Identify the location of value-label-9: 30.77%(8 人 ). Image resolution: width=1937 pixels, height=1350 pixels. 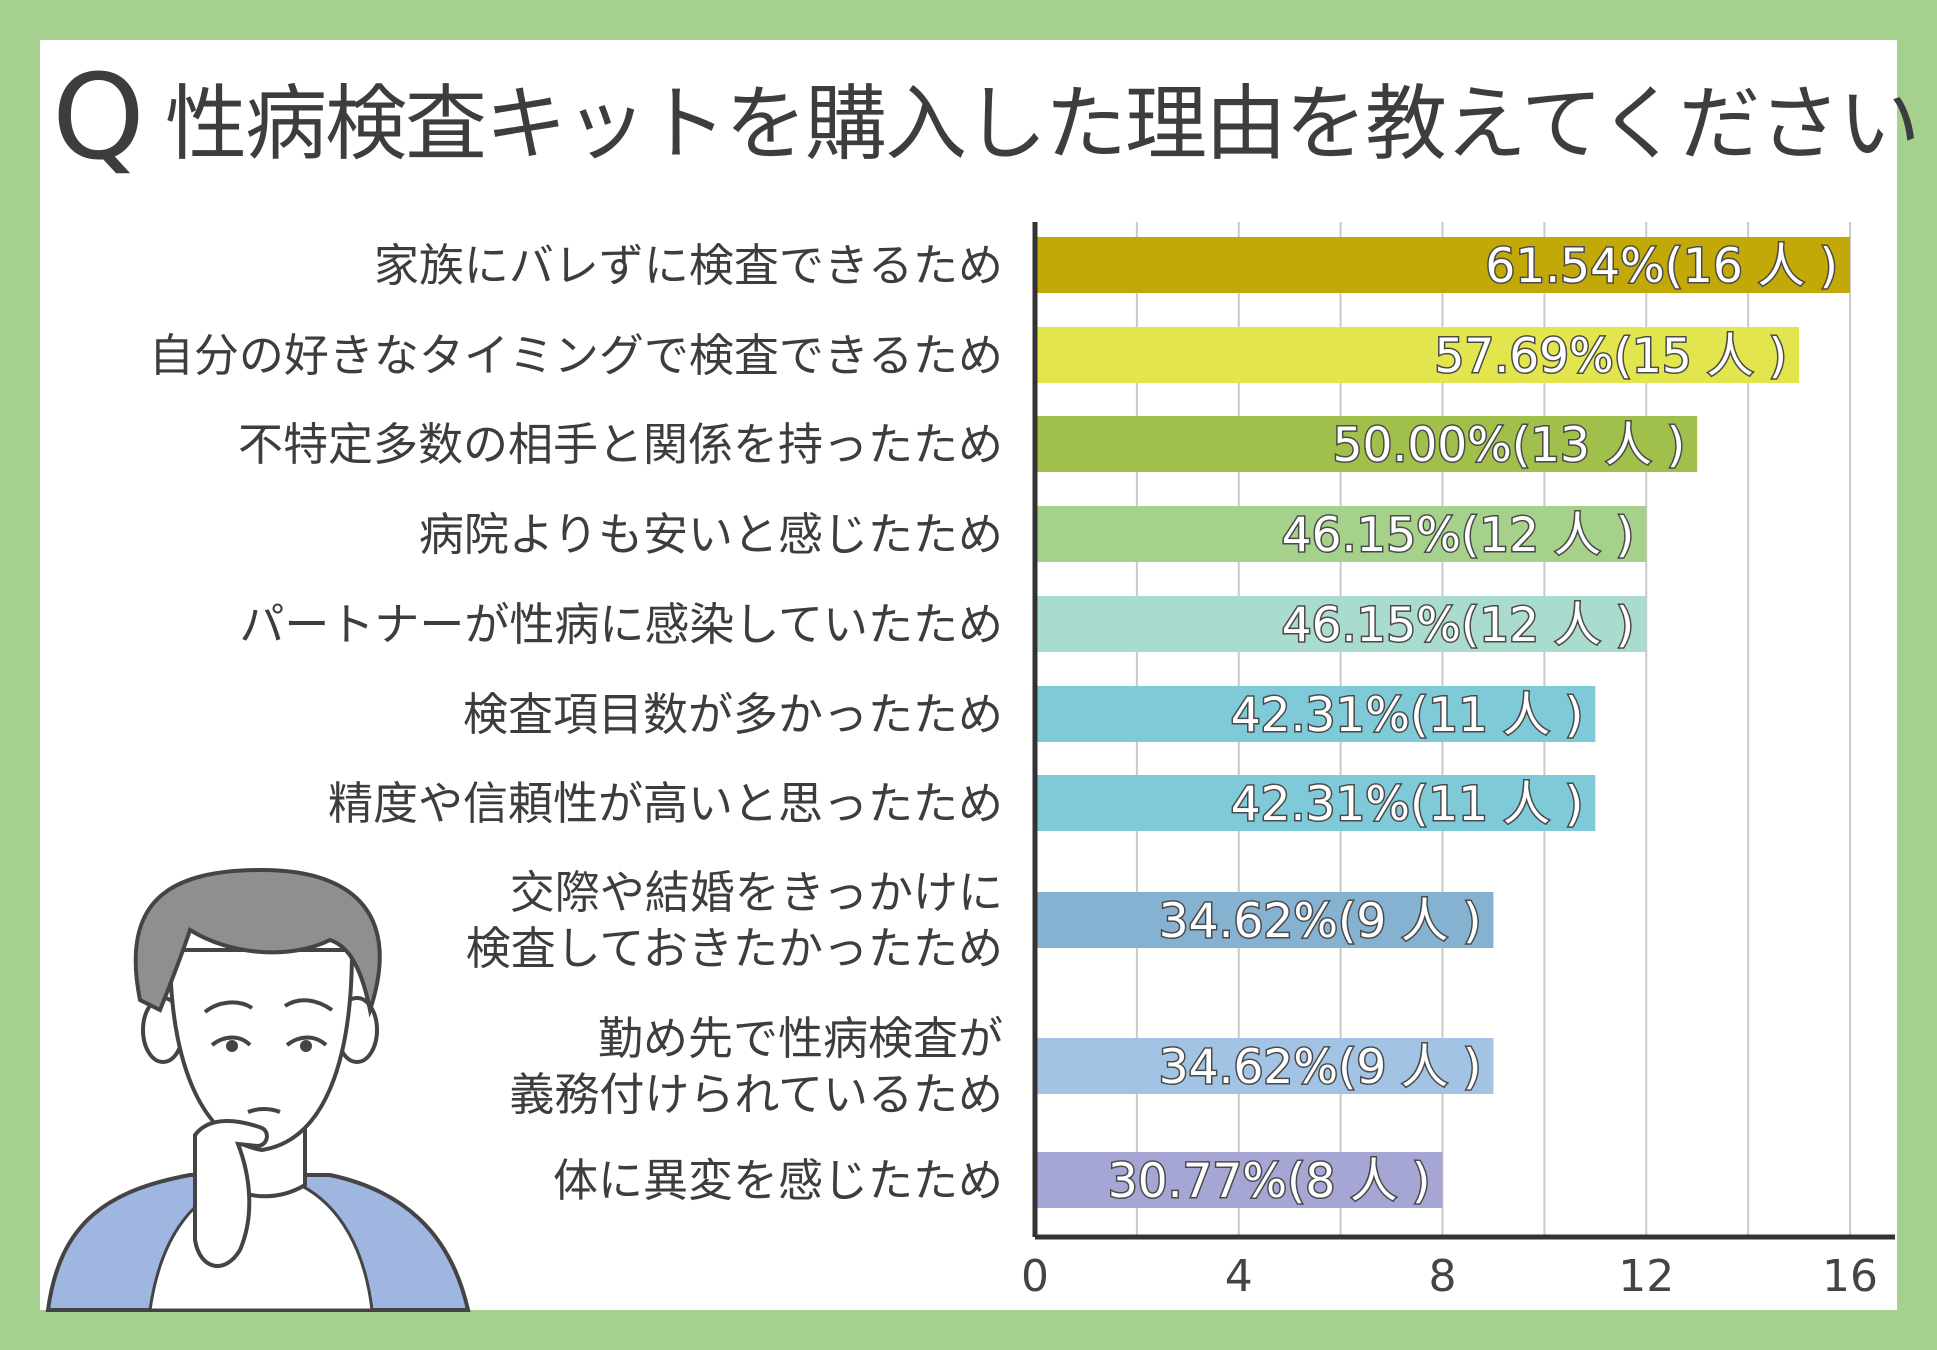
(1269, 1181).